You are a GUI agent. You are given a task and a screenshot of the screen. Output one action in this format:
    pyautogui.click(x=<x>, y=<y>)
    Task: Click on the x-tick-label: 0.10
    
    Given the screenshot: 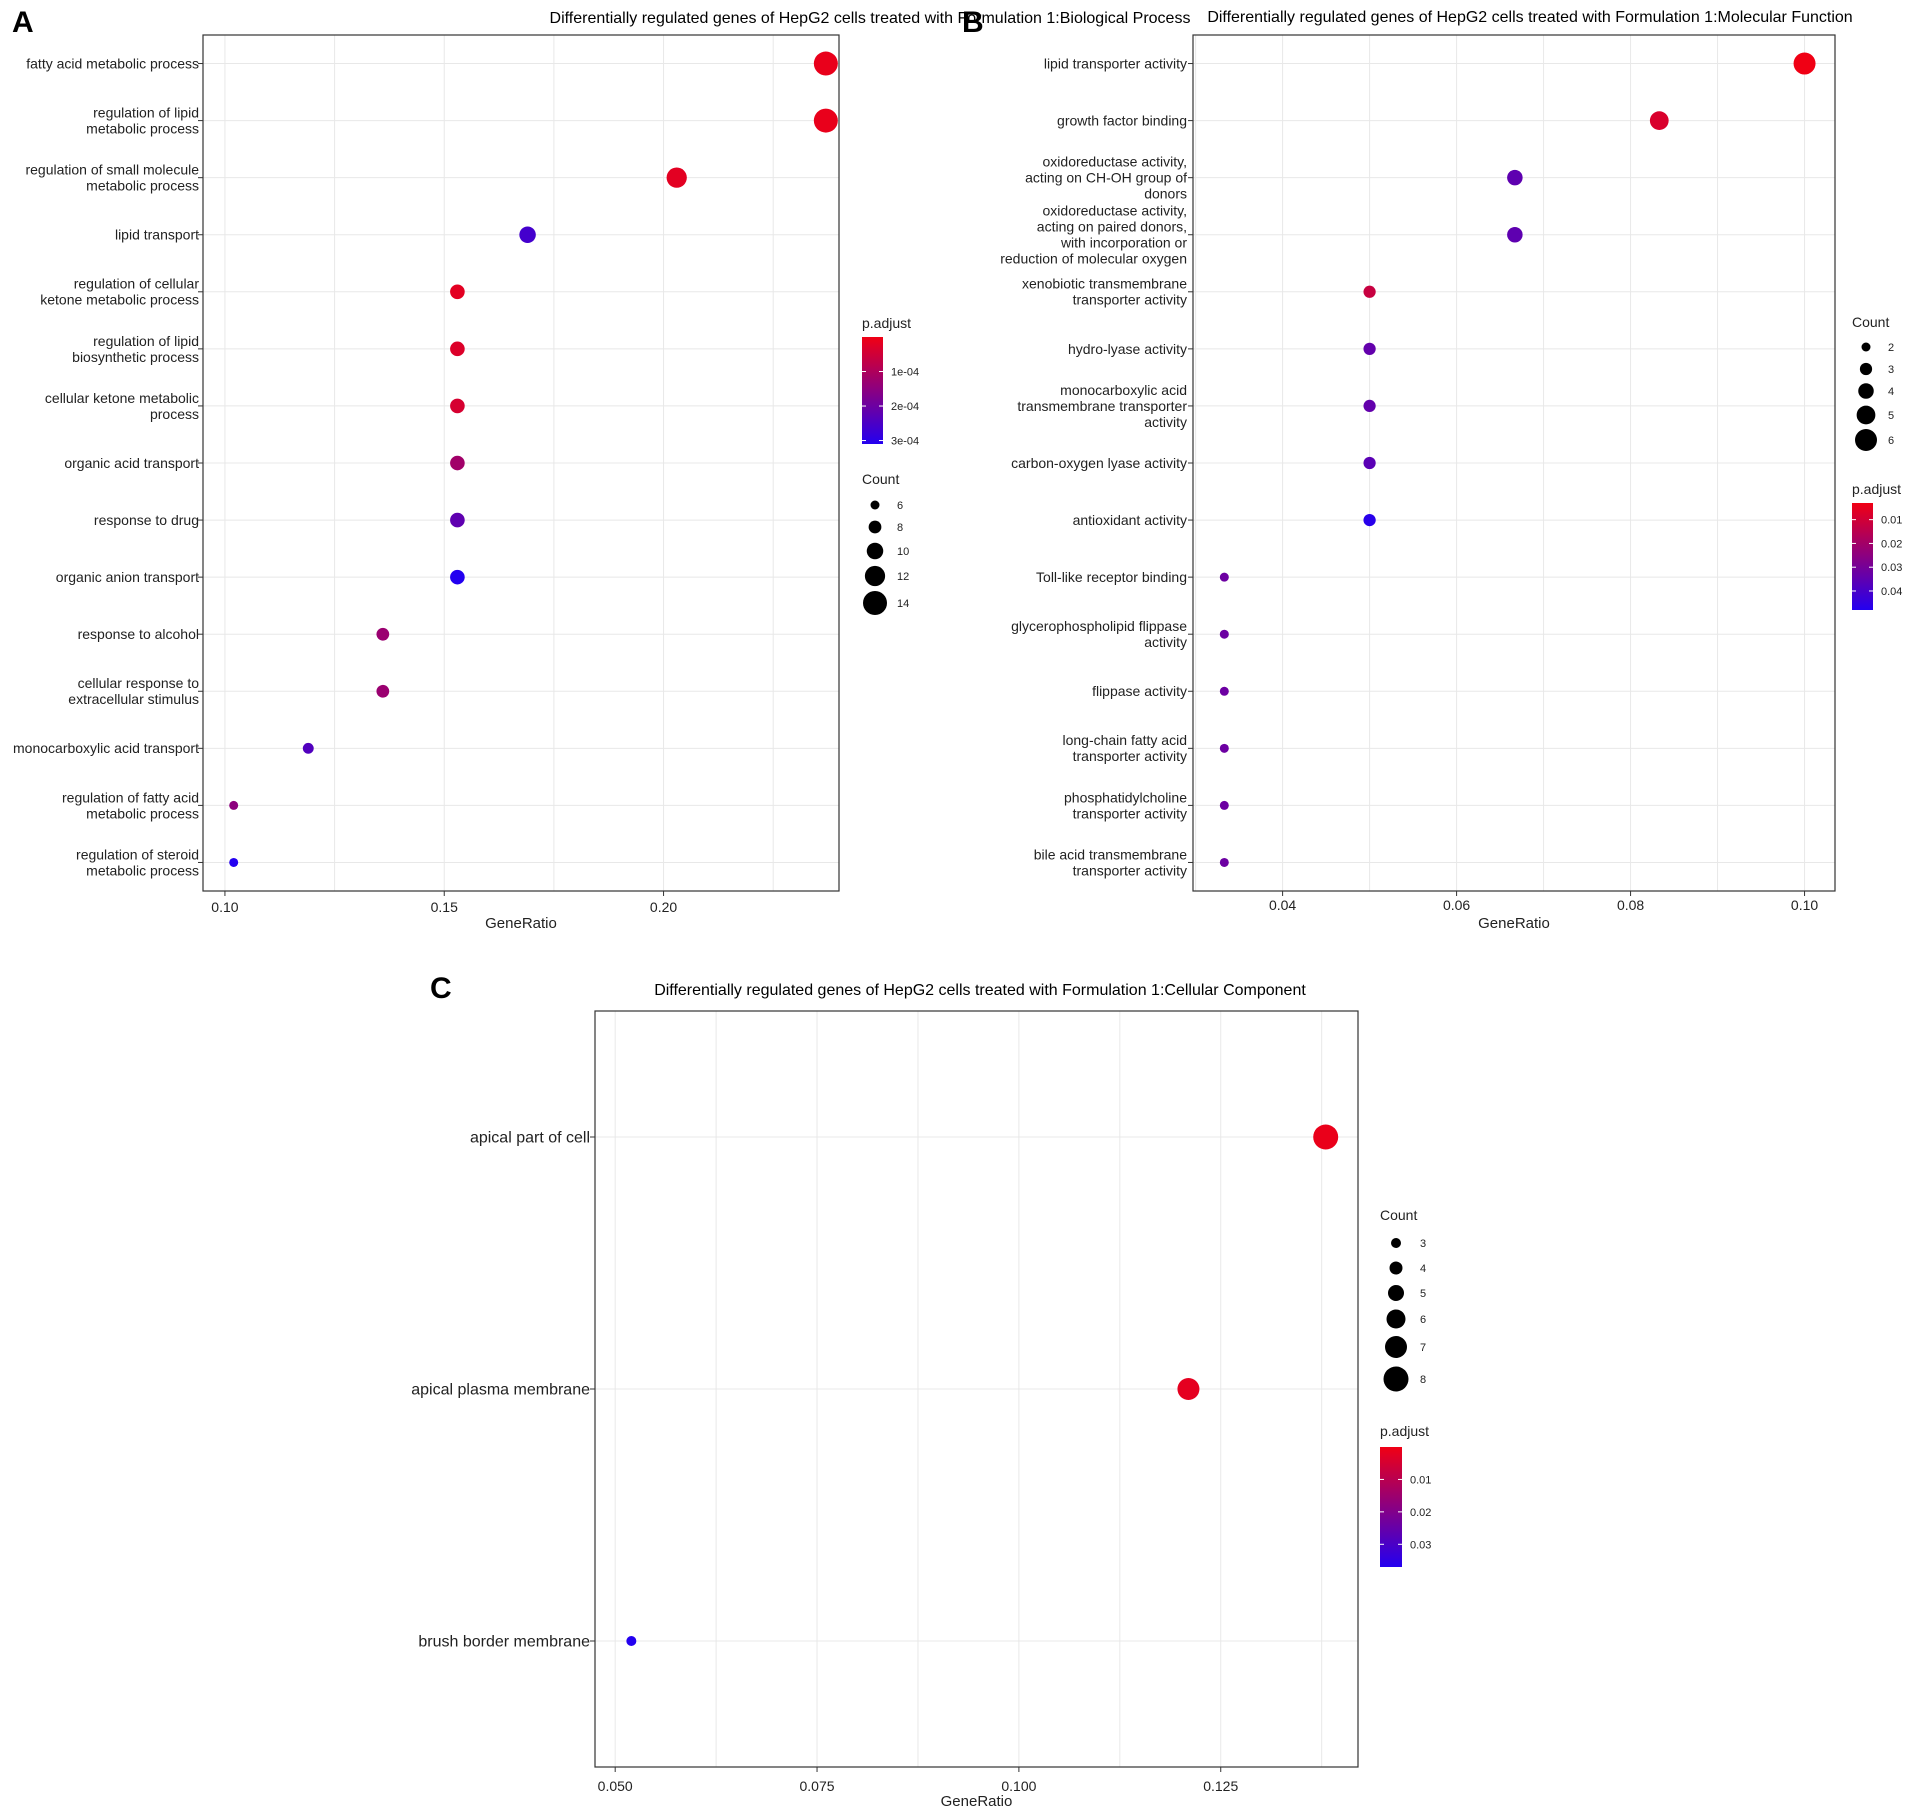 What is the action you would take?
    pyautogui.click(x=224, y=907)
    